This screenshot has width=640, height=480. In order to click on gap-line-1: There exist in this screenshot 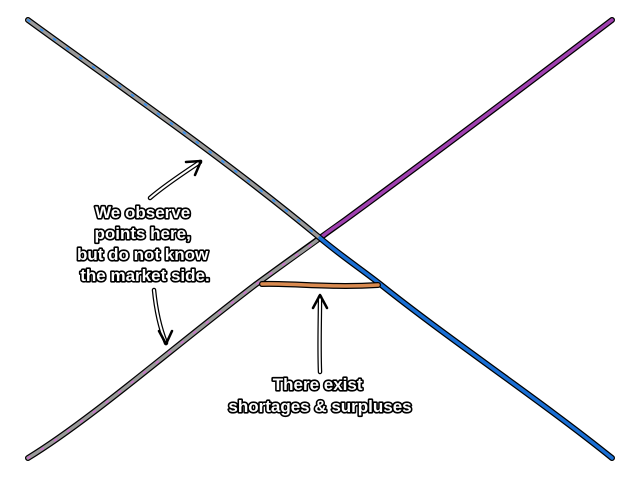, I will do `click(318, 384)`.